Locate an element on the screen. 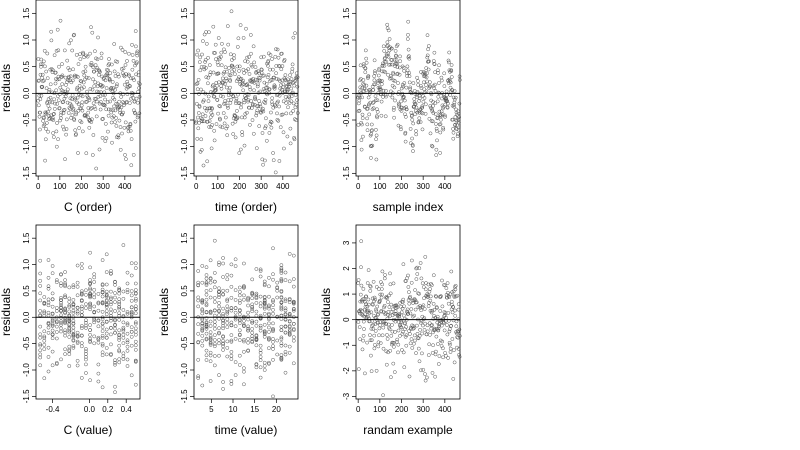 The image size is (800, 450). y-tick-label: -1 is located at coordinates (346, 345).